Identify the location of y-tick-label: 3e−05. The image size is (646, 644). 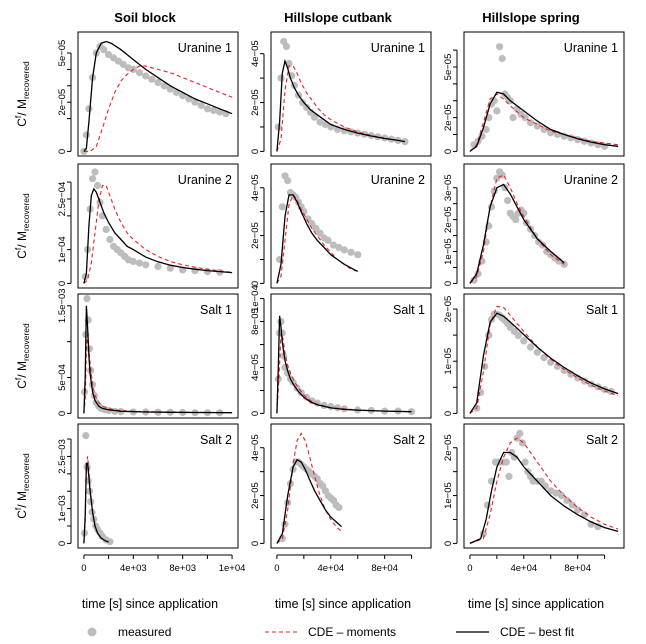
(448, 187).